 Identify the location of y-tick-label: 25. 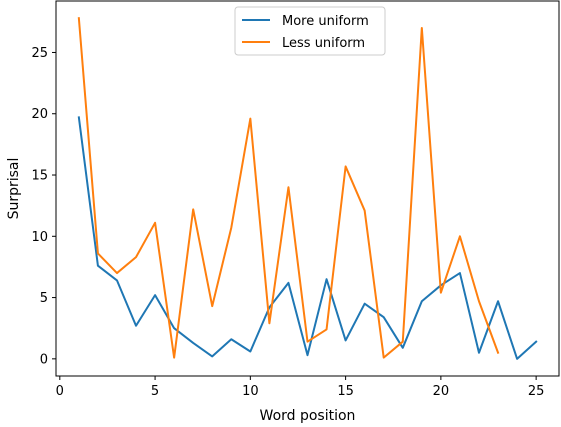
(39, 53).